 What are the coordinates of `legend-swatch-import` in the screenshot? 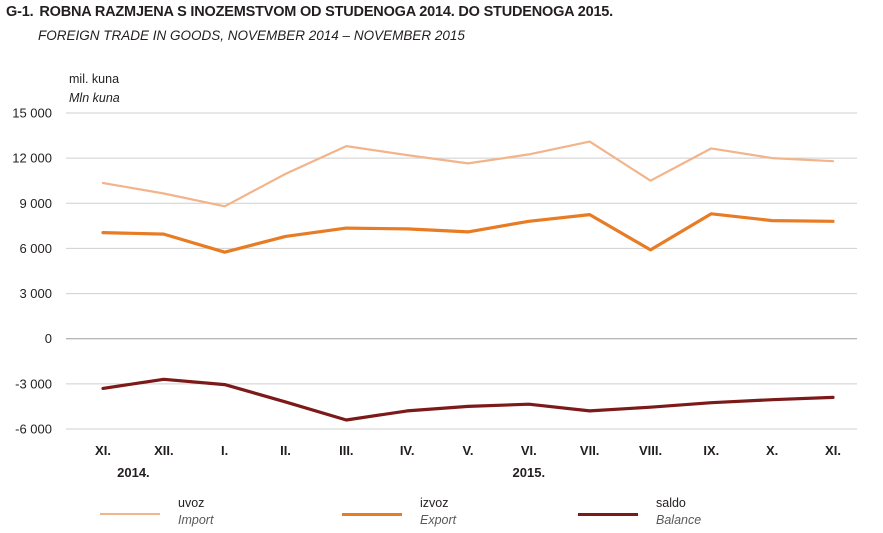 It's located at (130, 514).